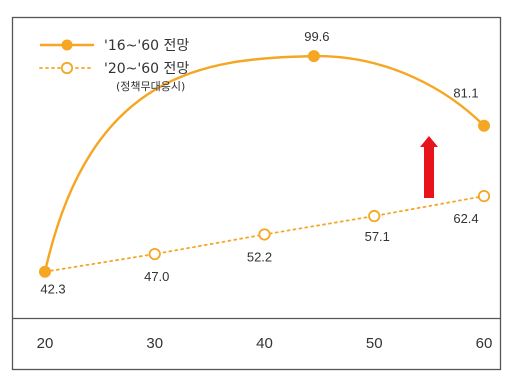  Describe the element at coordinates (146, 69) in the screenshot. I see `legend-label-2020: '20~'60 전망` at that location.